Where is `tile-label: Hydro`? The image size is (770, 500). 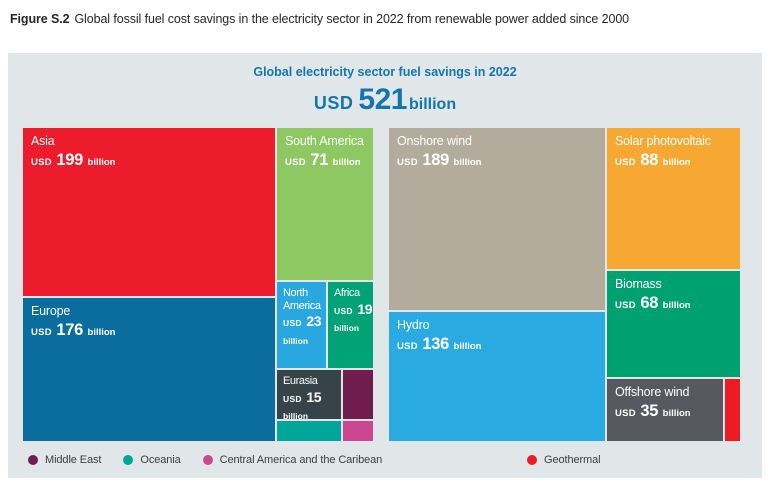 tile-label: Hydro is located at coordinates (413, 325).